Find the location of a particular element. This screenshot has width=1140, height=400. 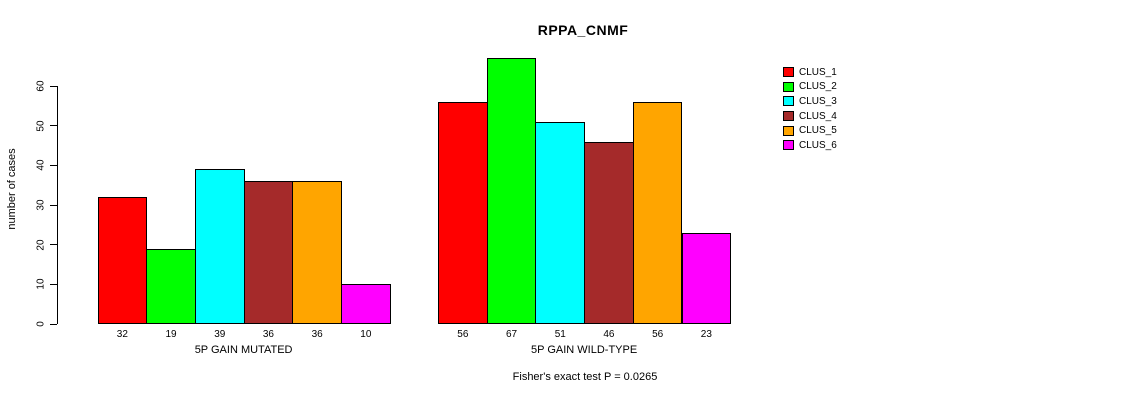

y-tick-label: 60 is located at coordinates (41, 86).